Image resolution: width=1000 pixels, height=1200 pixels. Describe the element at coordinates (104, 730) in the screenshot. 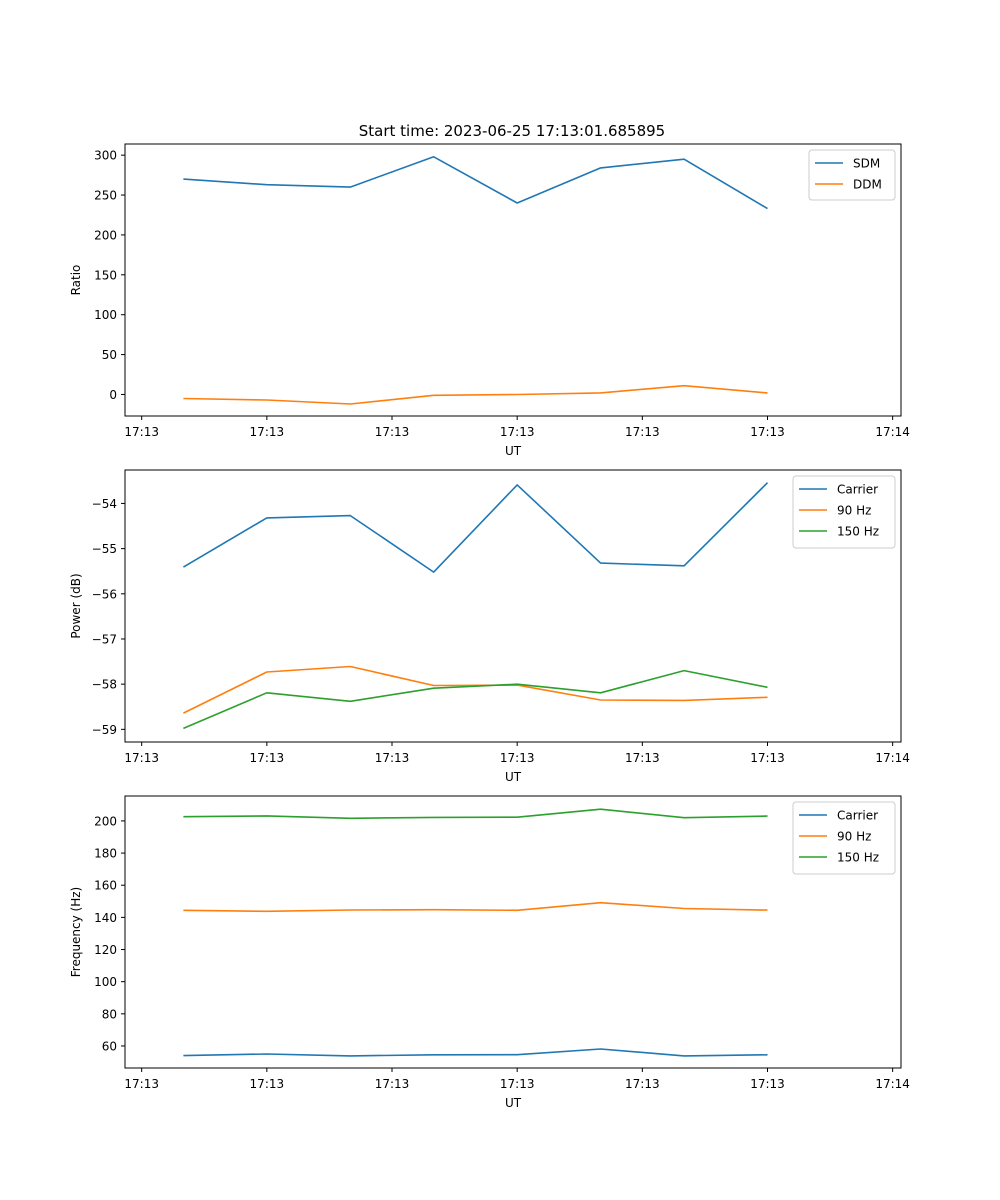

I see `y-tick-label: −59` at that location.